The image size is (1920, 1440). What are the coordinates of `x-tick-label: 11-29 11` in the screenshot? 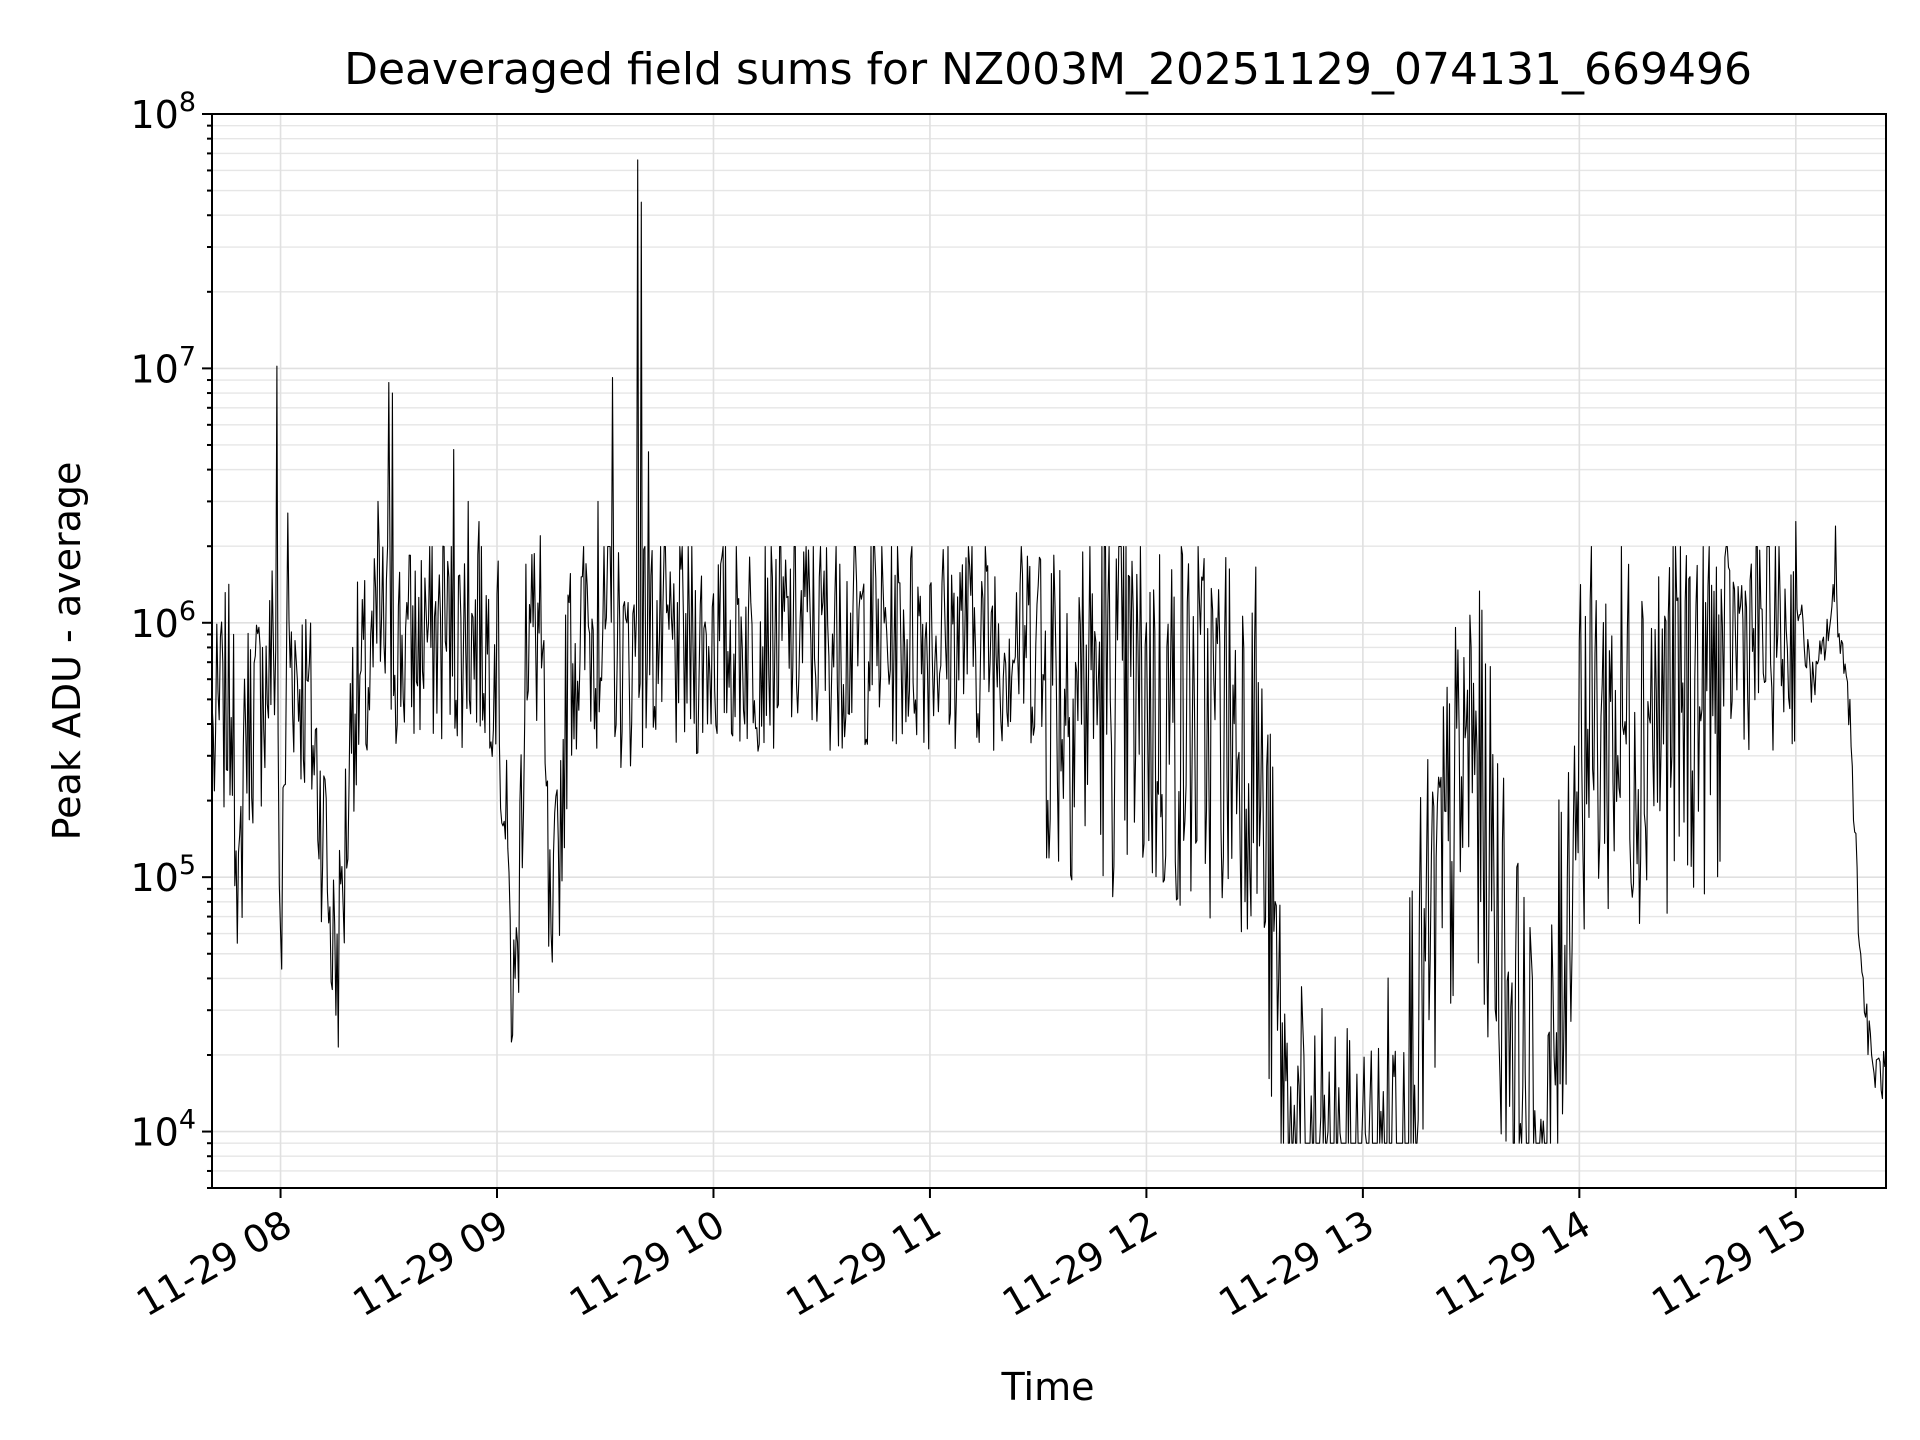 It's located at (863, 1264).